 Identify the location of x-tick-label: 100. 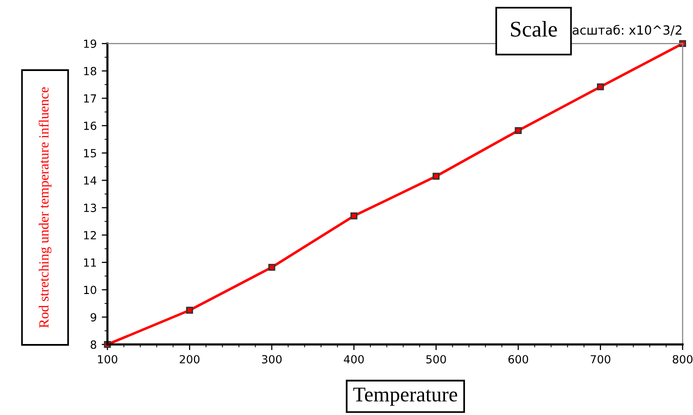
(108, 359).